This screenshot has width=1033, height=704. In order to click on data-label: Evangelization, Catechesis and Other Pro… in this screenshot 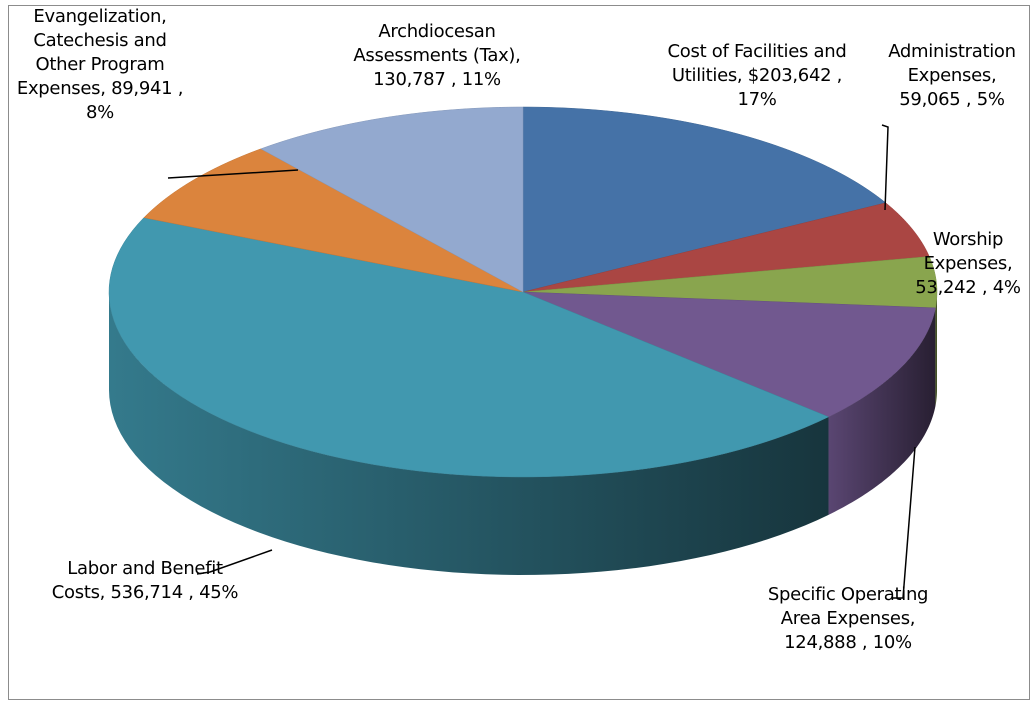, I will do `click(100, 65)`.